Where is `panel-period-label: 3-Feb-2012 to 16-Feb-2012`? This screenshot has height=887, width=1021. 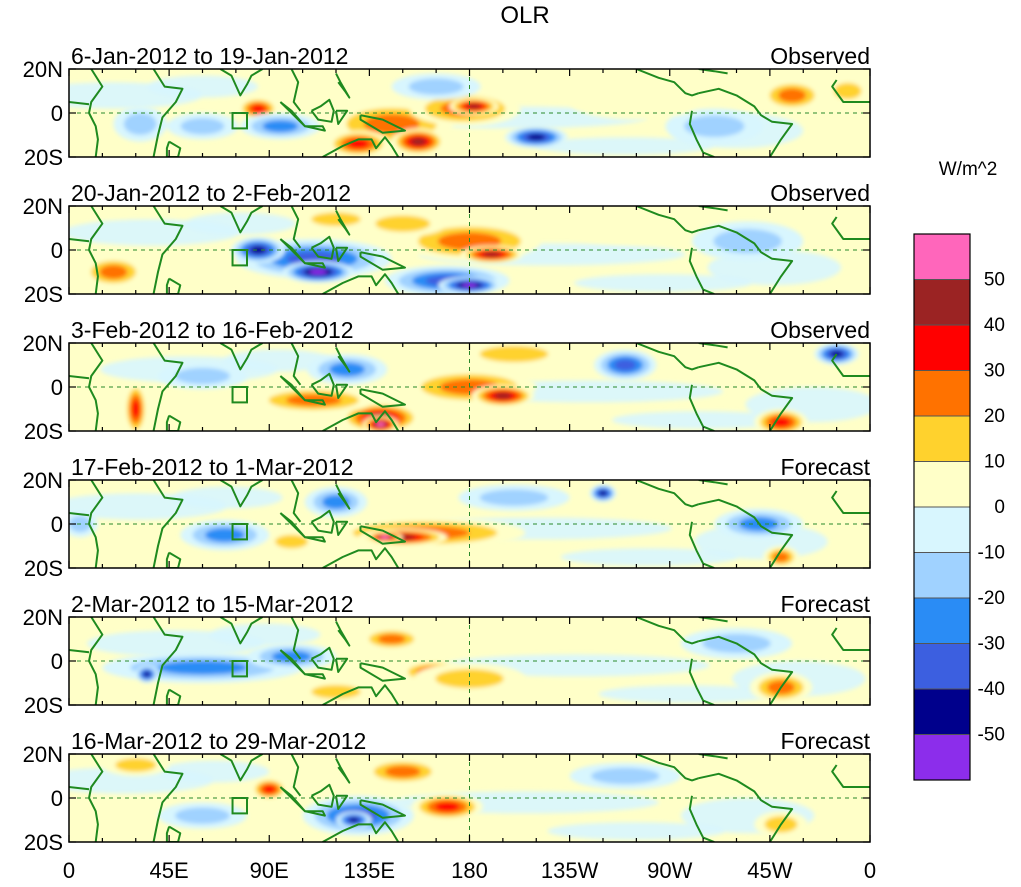 panel-period-label: 3-Feb-2012 to 16-Feb-2012 is located at coordinates (212, 330).